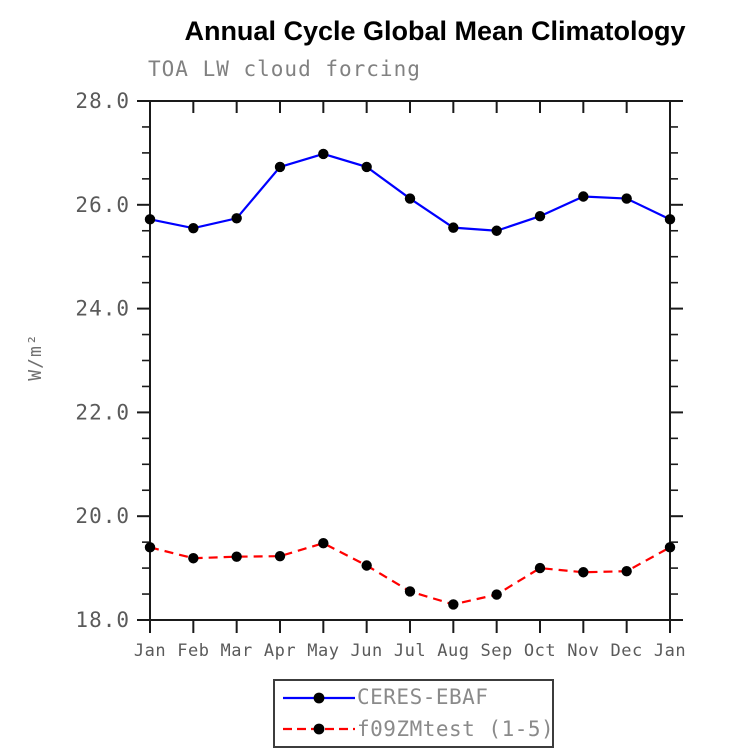  What do you see at coordinates (453, 651) in the screenshot?
I see `x-tick-label: Aug` at bounding box center [453, 651].